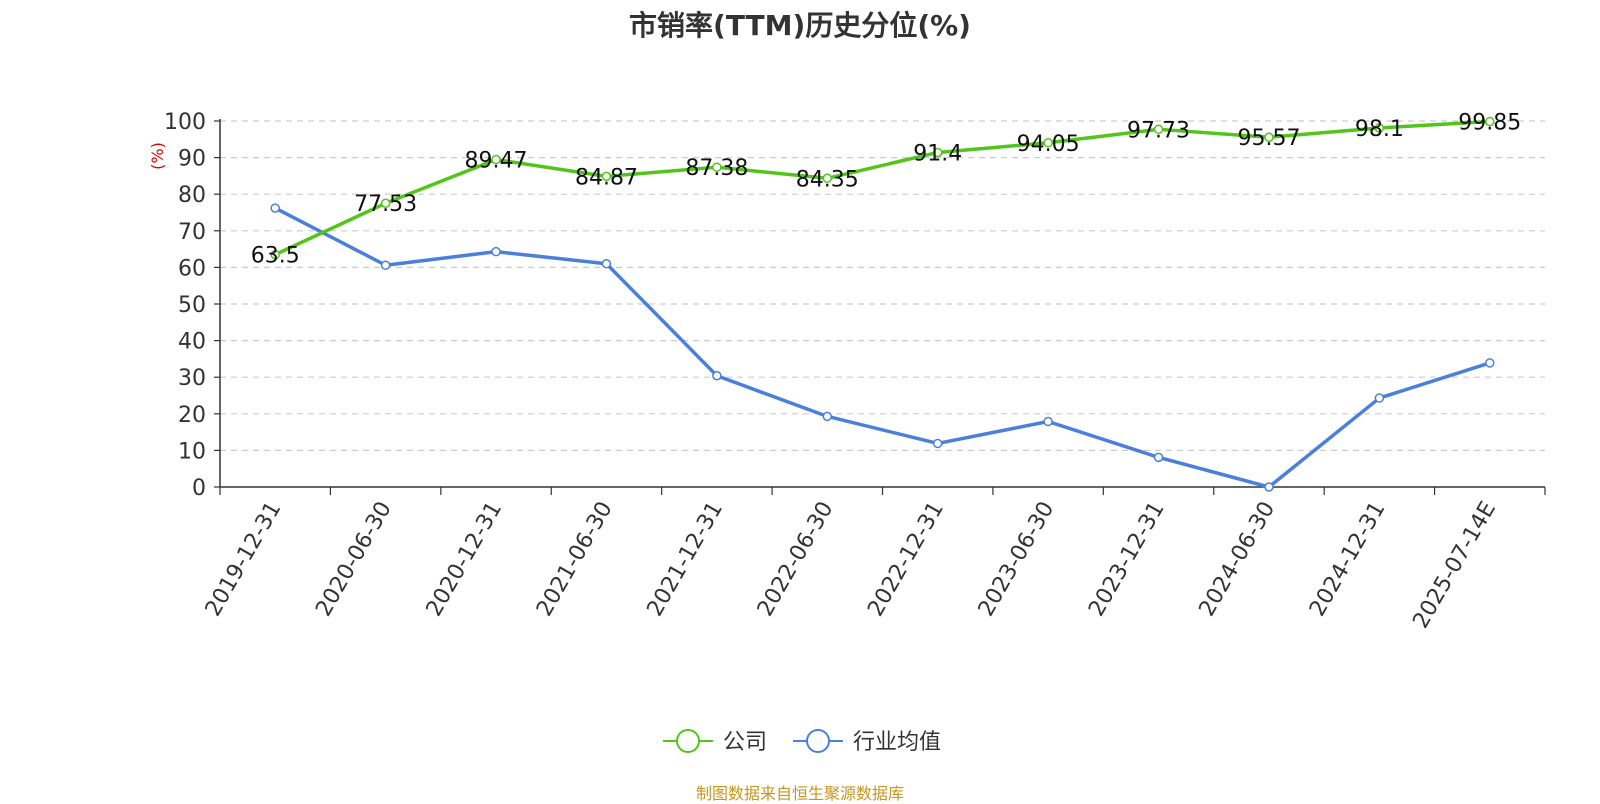 The width and height of the screenshot is (1600, 804). Describe the element at coordinates (575, 559) in the screenshot. I see `x-tick-label: 2021-06-30` at that location.